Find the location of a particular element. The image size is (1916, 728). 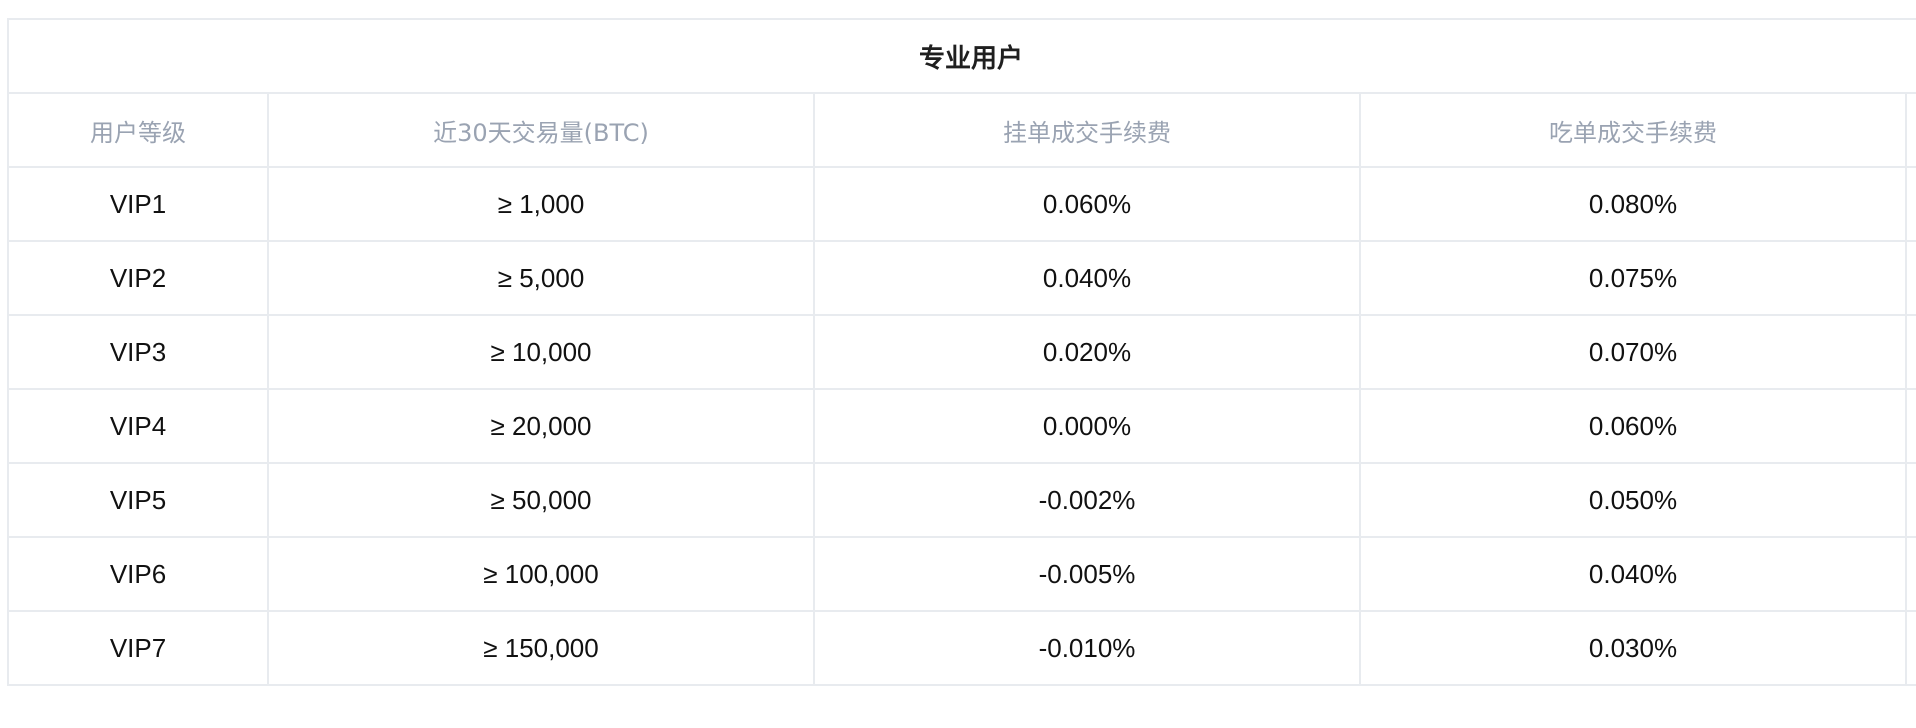

cell-maker-fee: -0.005% is located at coordinates (1087, 574).